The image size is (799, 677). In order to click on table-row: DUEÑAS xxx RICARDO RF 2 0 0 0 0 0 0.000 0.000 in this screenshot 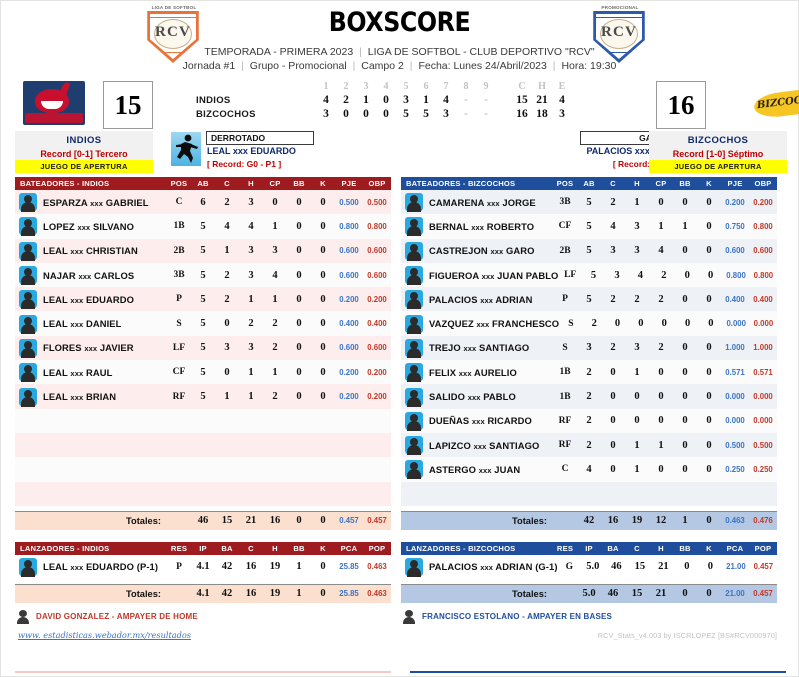, I will do `click(589, 420)`.